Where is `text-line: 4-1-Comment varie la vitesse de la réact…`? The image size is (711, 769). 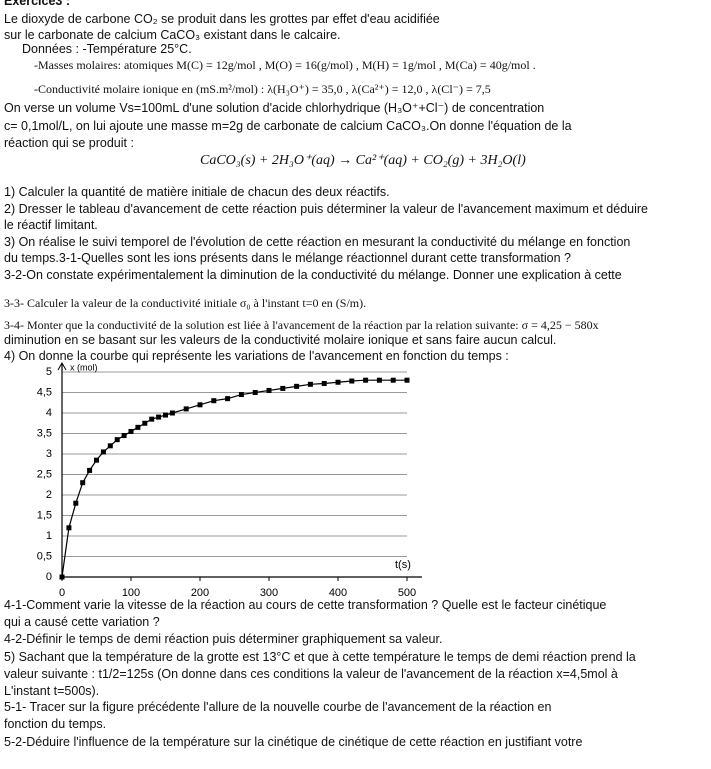
text-line: 4-1-Comment varie la vitesse de la réact… is located at coordinates (305, 605).